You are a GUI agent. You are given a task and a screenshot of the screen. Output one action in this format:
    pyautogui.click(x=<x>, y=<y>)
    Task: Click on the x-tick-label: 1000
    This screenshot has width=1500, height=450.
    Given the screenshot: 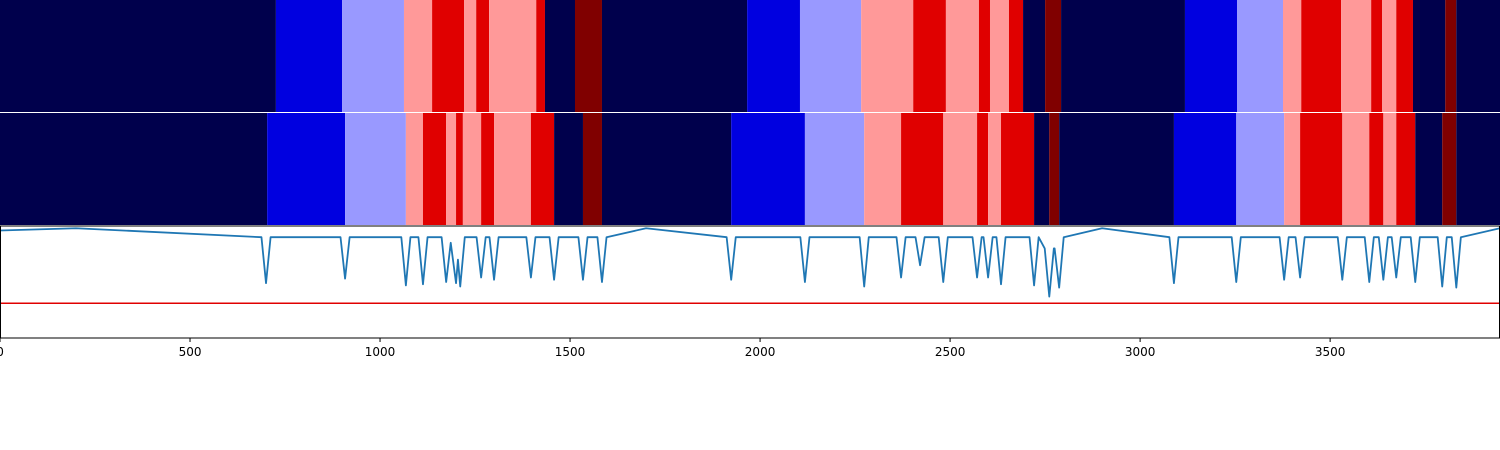 What is the action you would take?
    pyautogui.click(x=380, y=352)
    